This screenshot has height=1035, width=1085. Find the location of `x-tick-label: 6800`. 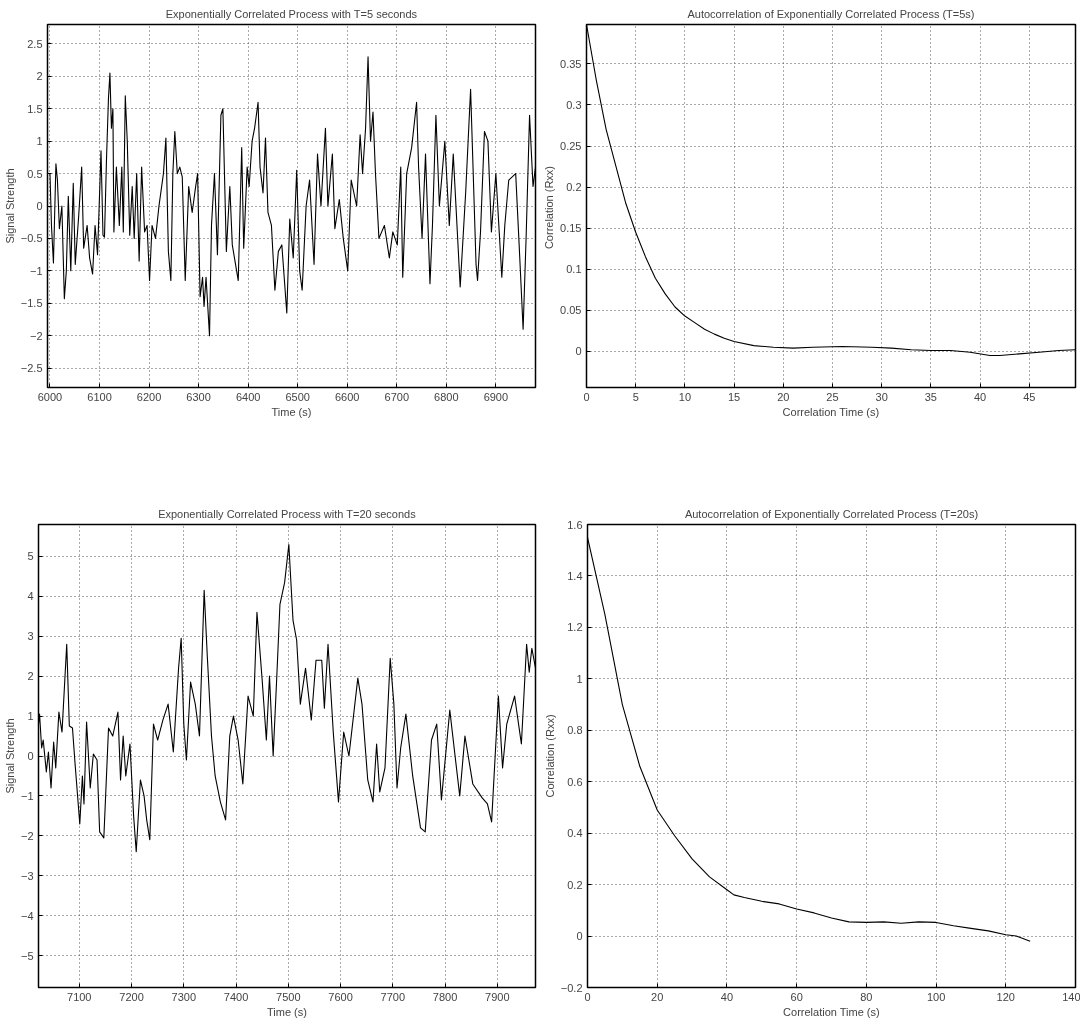

x-tick-label: 6800 is located at coordinates (446, 396).